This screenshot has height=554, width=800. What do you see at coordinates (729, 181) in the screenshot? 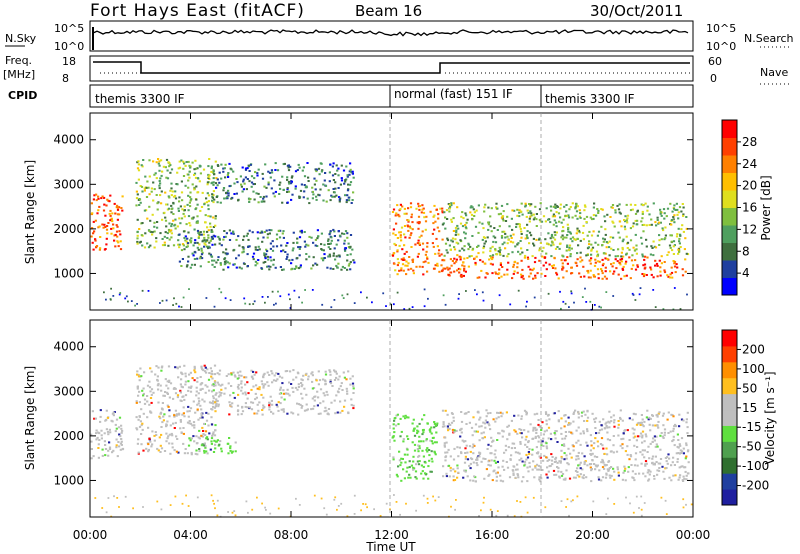
I see `colorbar-block` at bounding box center [729, 181].